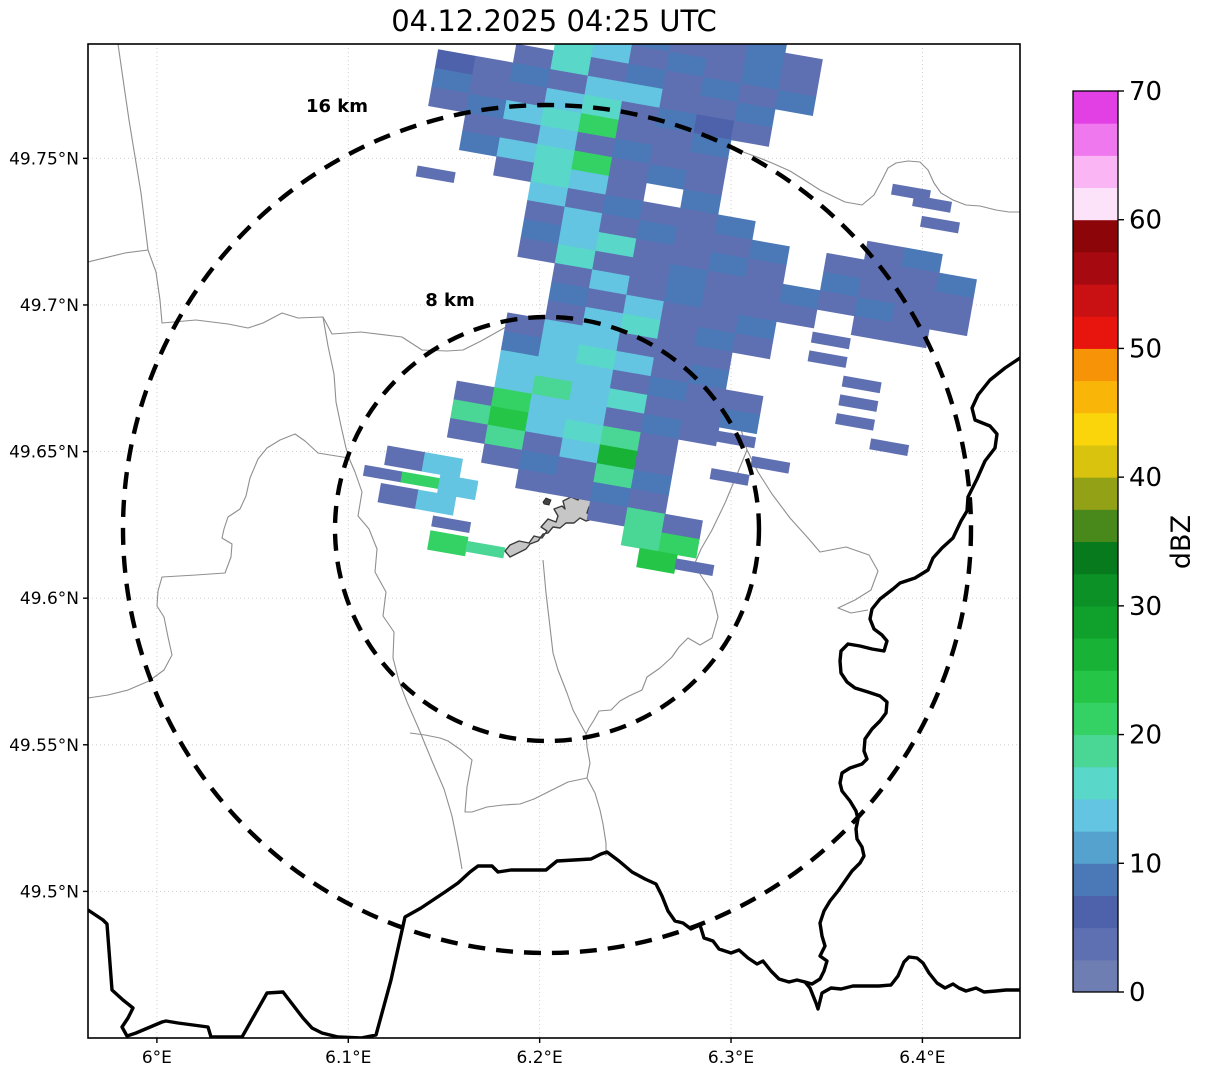 Image resolution: width=1207 pixels, height=1073 pixels. Describe the element at coordinates (337, 106) in the screenshot. I see `range-ring-label: 16 km` at that location.